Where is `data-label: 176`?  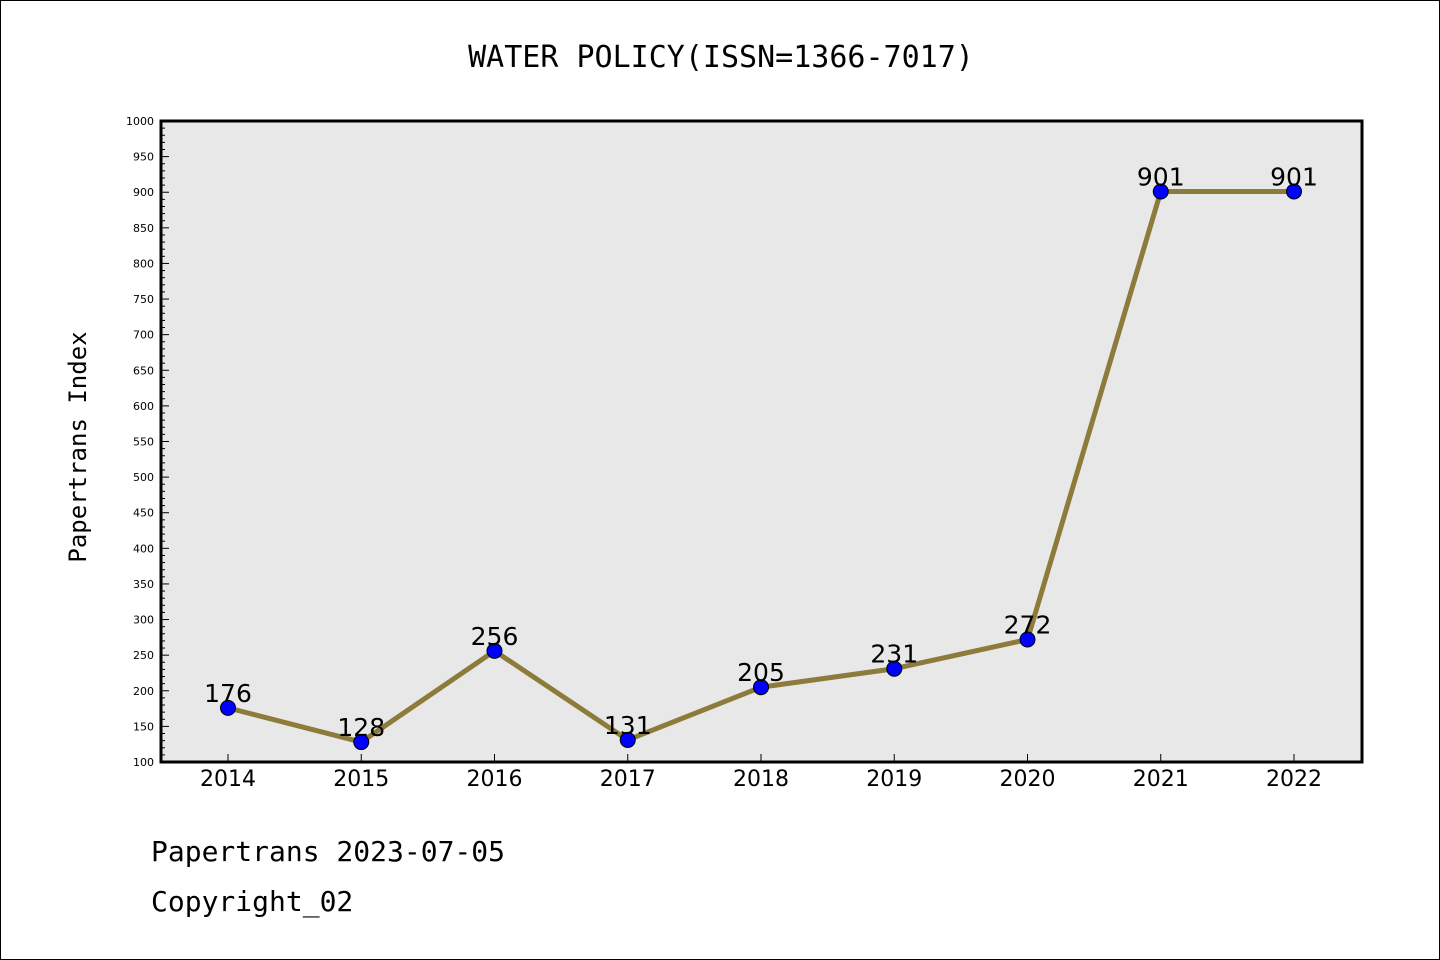
data-label: 176 is located at coordinates (228, 693).